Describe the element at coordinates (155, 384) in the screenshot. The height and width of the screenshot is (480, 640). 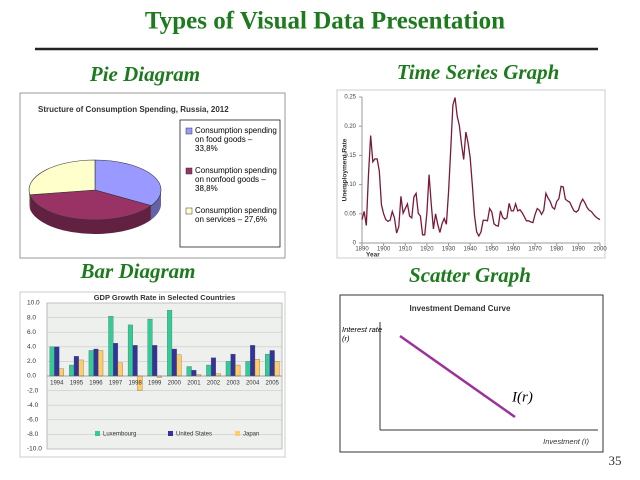
I see `x-tick-label: 1999` at that location.